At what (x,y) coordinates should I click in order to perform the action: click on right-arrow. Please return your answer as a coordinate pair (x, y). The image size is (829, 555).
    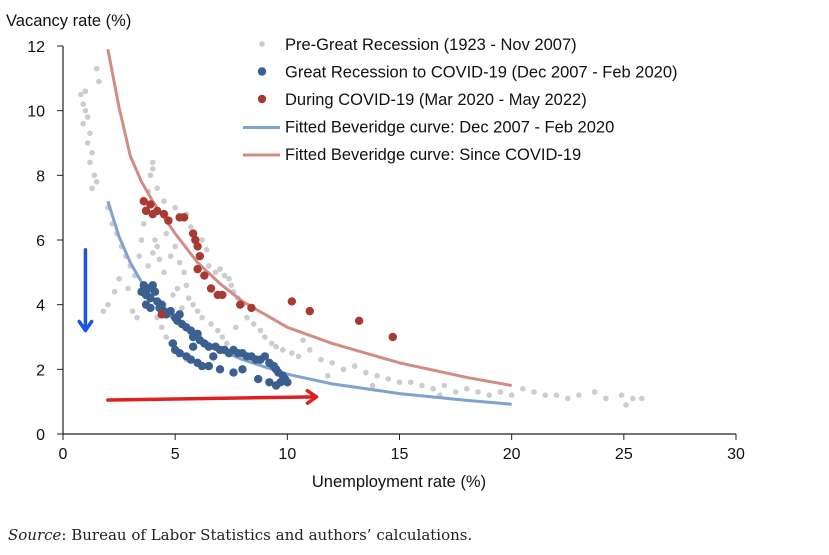
    Looking at the image, I should click on (212, 398).